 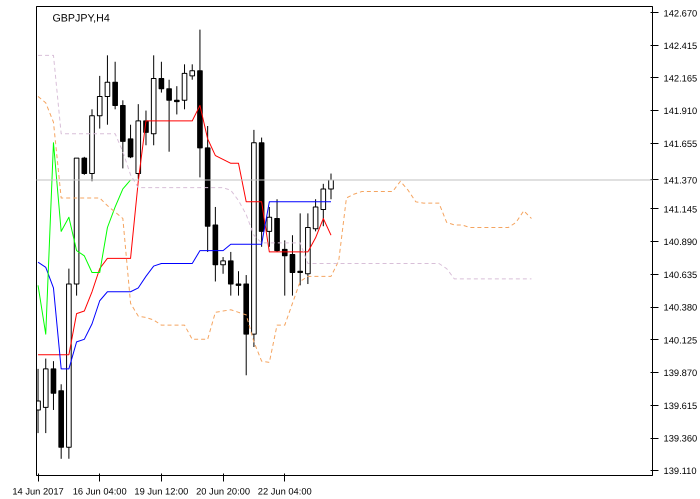 What do you see at coordinates (681, 405) in the screenshot?
I see `y-tick-label: 139.615` at bounding box center [681, 405].